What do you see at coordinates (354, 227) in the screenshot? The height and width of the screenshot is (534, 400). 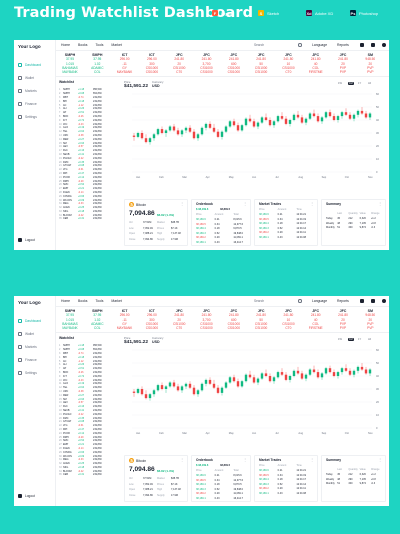 I see `table-row: Monthly 51 340 9,874 -0.3` at bounding box center [354, 227].